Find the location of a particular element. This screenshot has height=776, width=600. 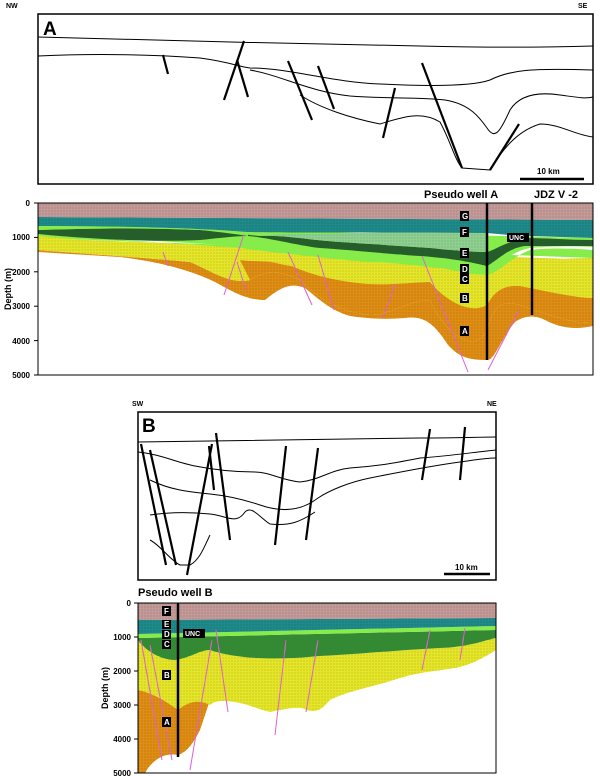

panel-a-unc-label: UNC is located at coordinates (516, 238).